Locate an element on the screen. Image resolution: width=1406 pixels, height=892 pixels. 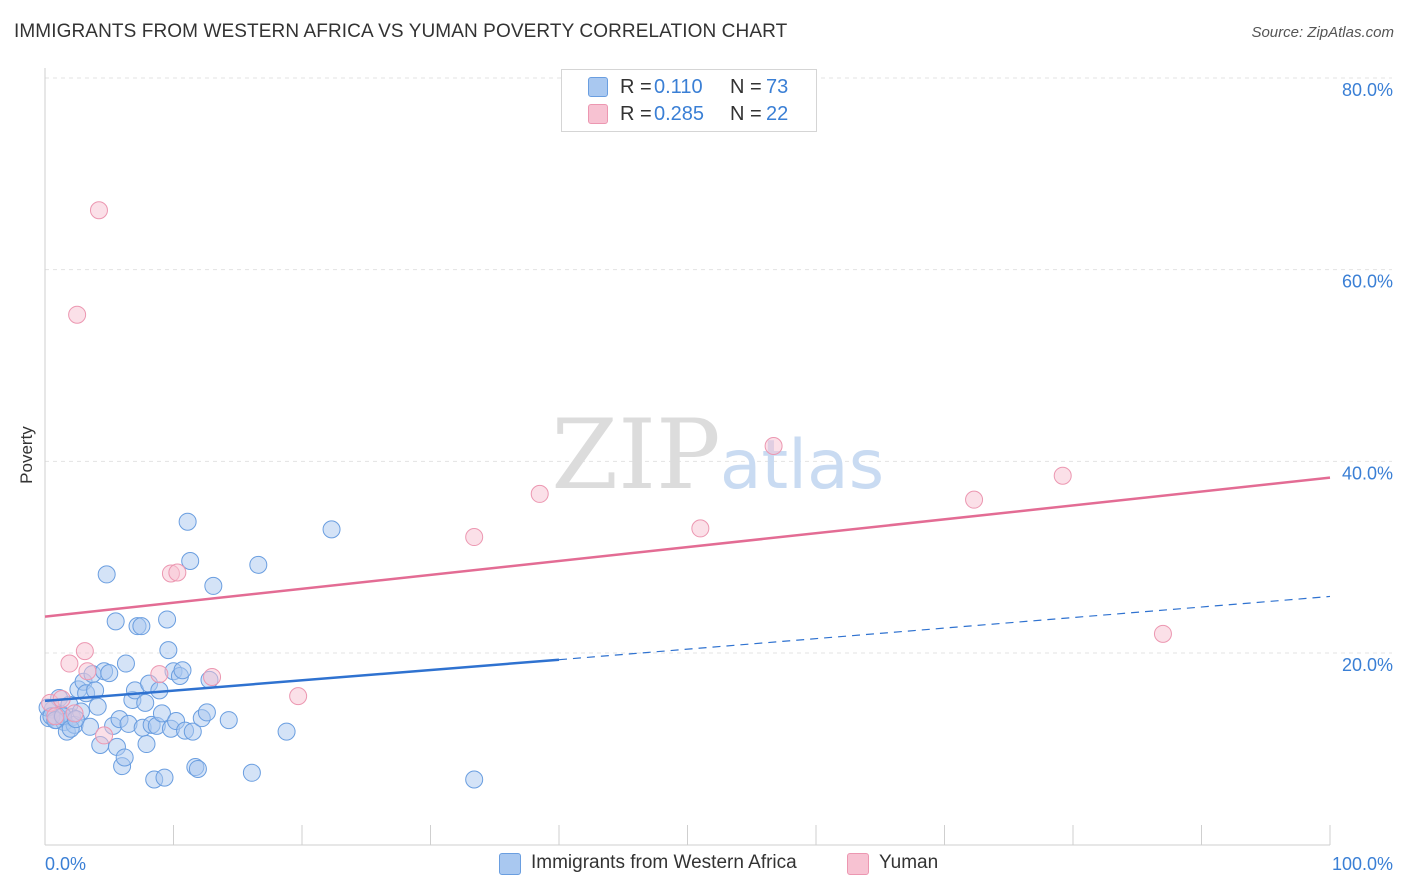
y-tick-label: 80.0% is located at coordinates (1367, 90).